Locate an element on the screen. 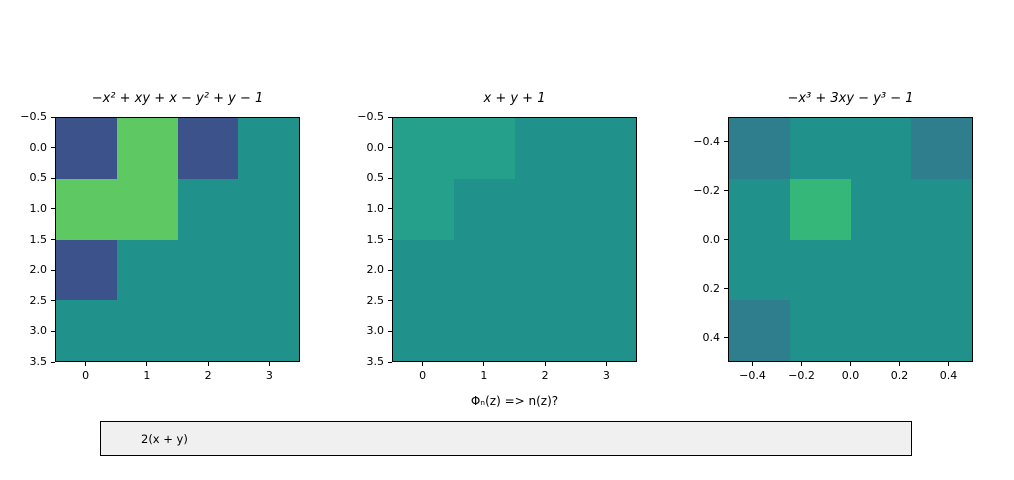 This screenshot has width=1014, height=480. y-tick-label: 1.5 is located at coordinates (375, 239).